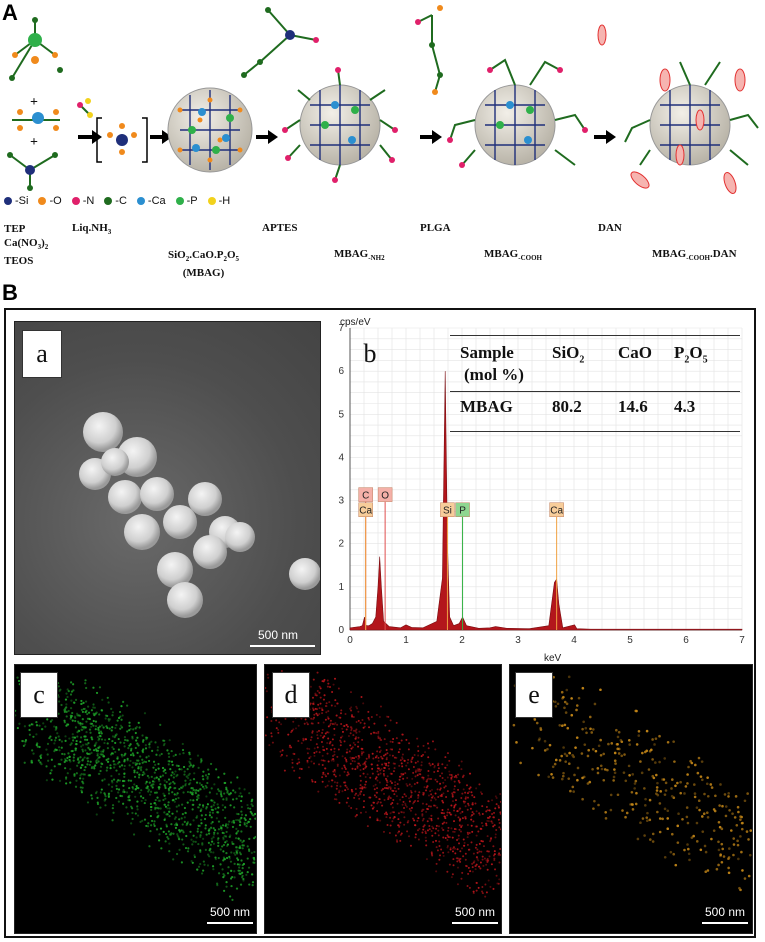  What do you see at coordinates (140, 201) in the screenshot?
I see `ca-dot-icon` at bounding box center [140, 201].